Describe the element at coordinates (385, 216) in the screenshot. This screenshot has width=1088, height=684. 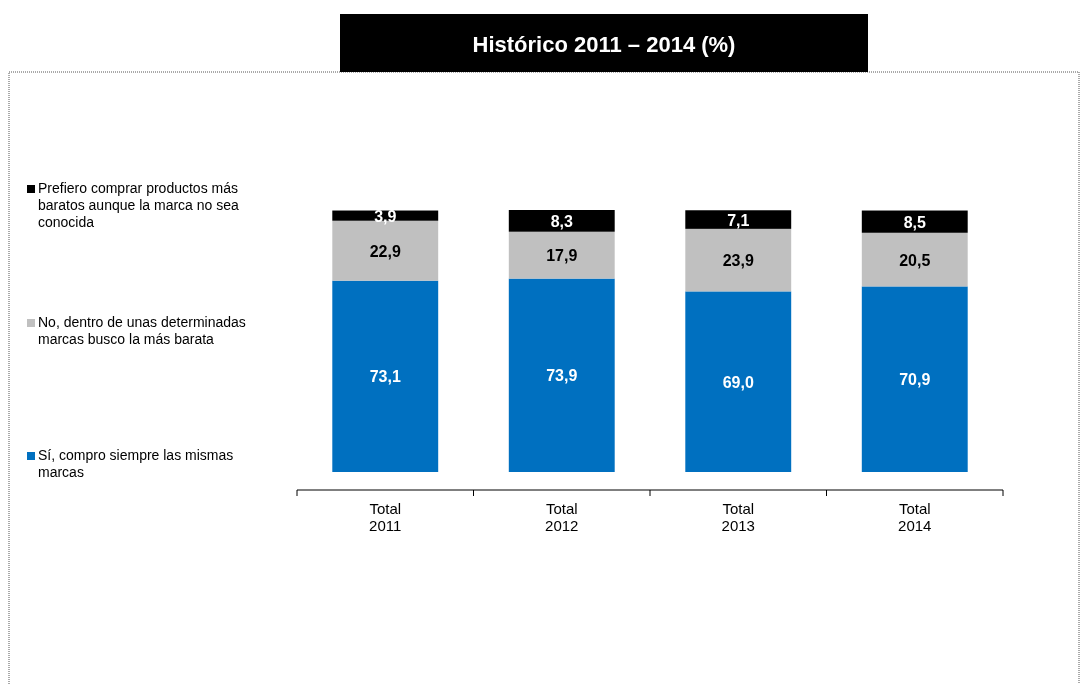
I see `data-label: 3,9` at that location.